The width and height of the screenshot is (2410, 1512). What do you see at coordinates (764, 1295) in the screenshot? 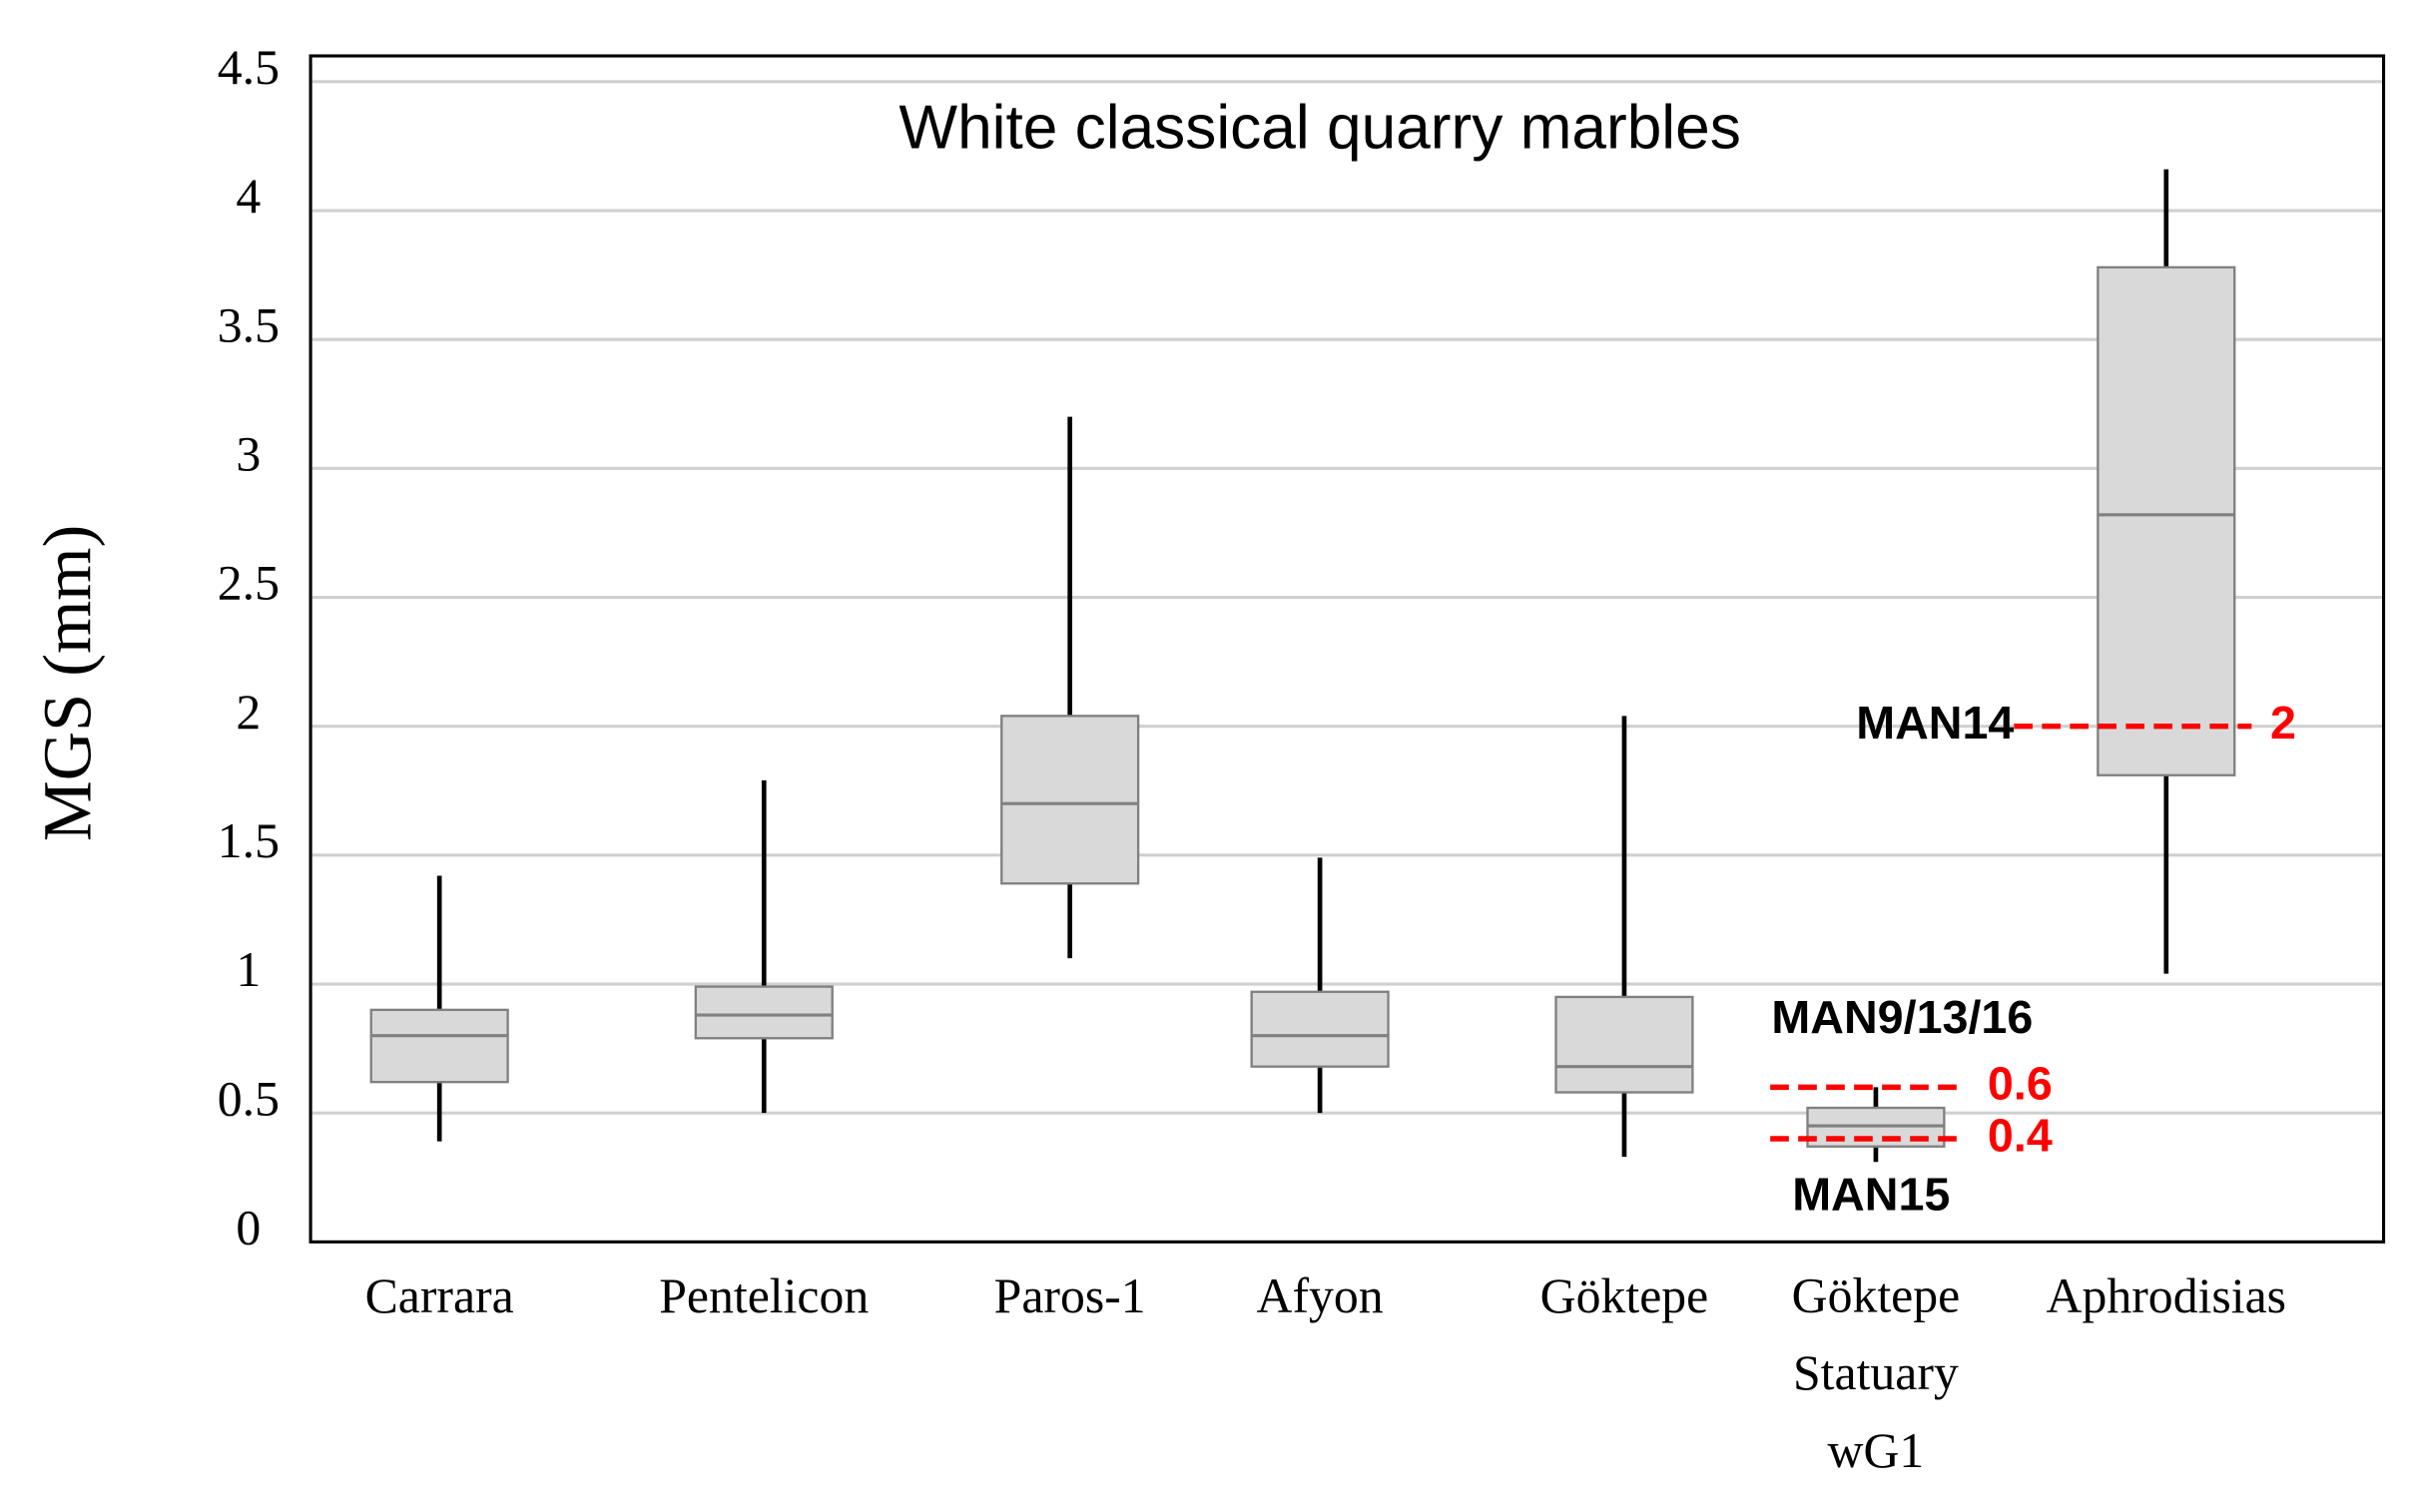
I see `x-tick-label: Pentelicon` at bounding box center [764, 1295].